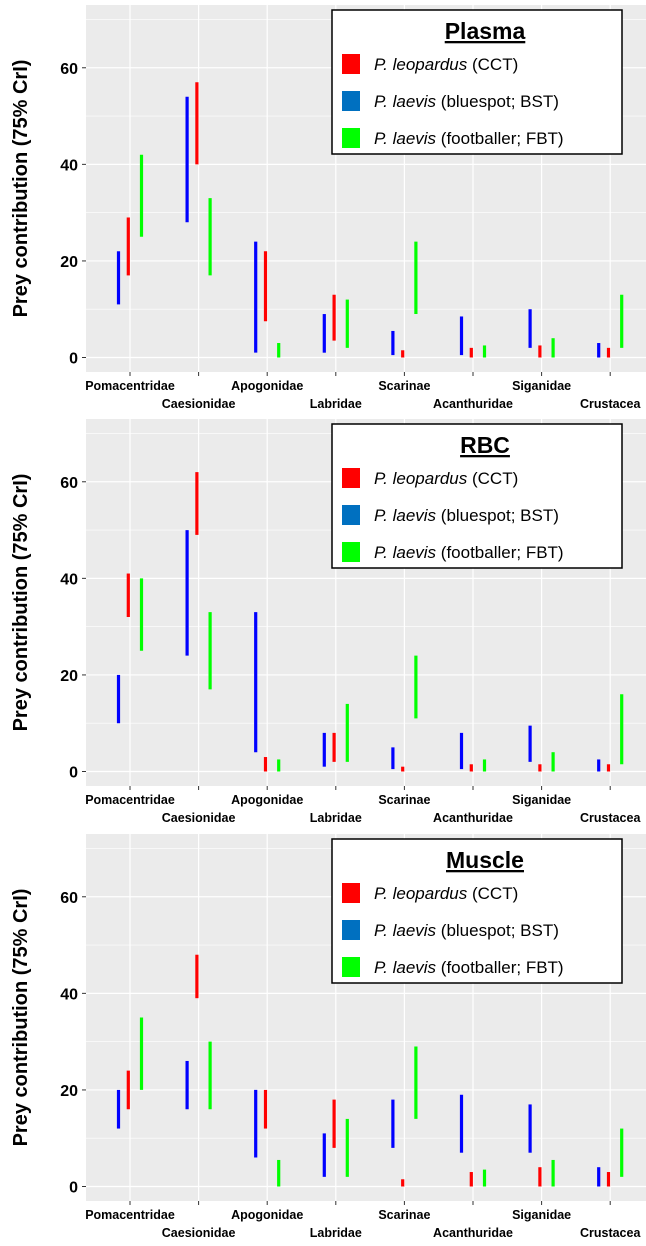 The image size is (646, 1246). What do you see at coordinates (485, 445) in the screenshot?
I see `chart-title: RBC` at bounding box center [485, 445].